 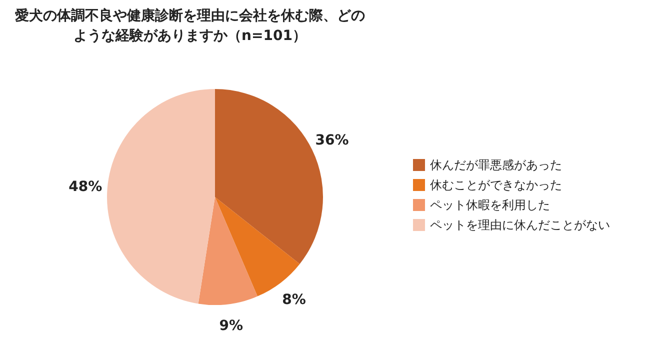 I want to click on legend-label: ペットを理由に休んだことがない, so click(x=520, y=225).